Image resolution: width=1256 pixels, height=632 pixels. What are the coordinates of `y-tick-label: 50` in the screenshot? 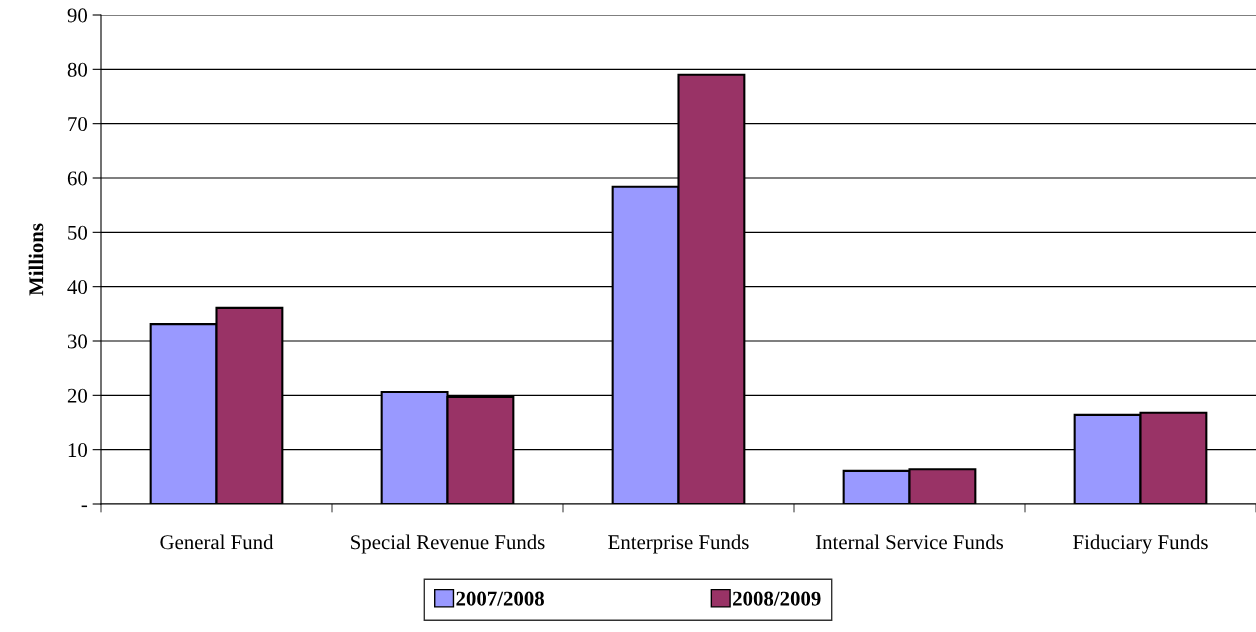 It's located at (78, 232).